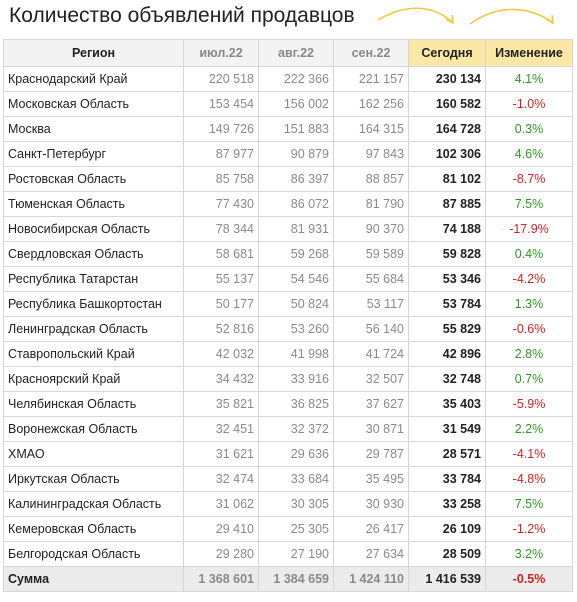 The height and width of the screenshot is (602, 577). What do you see at coordinates (529, 404) in the screenshot?
I see `change-cell: -5.9%` at bounding box center [529, 404].